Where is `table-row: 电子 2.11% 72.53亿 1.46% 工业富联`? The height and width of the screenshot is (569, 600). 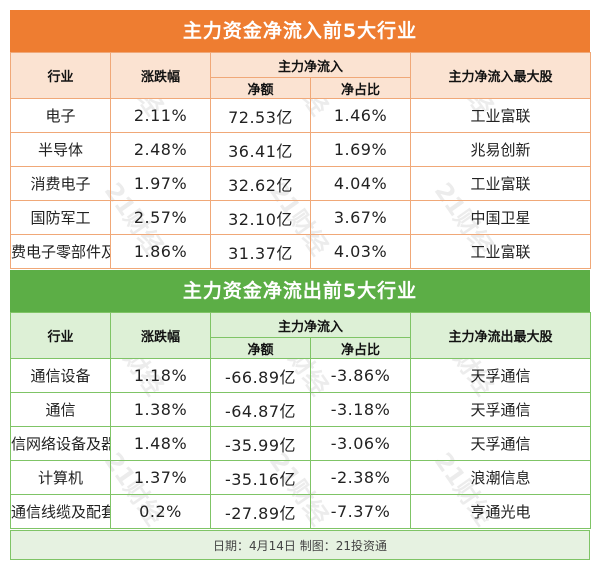
table-row: 电子 2.11% 72.53亿 1.46% 工业富联 is located at coordinates (301, 115).